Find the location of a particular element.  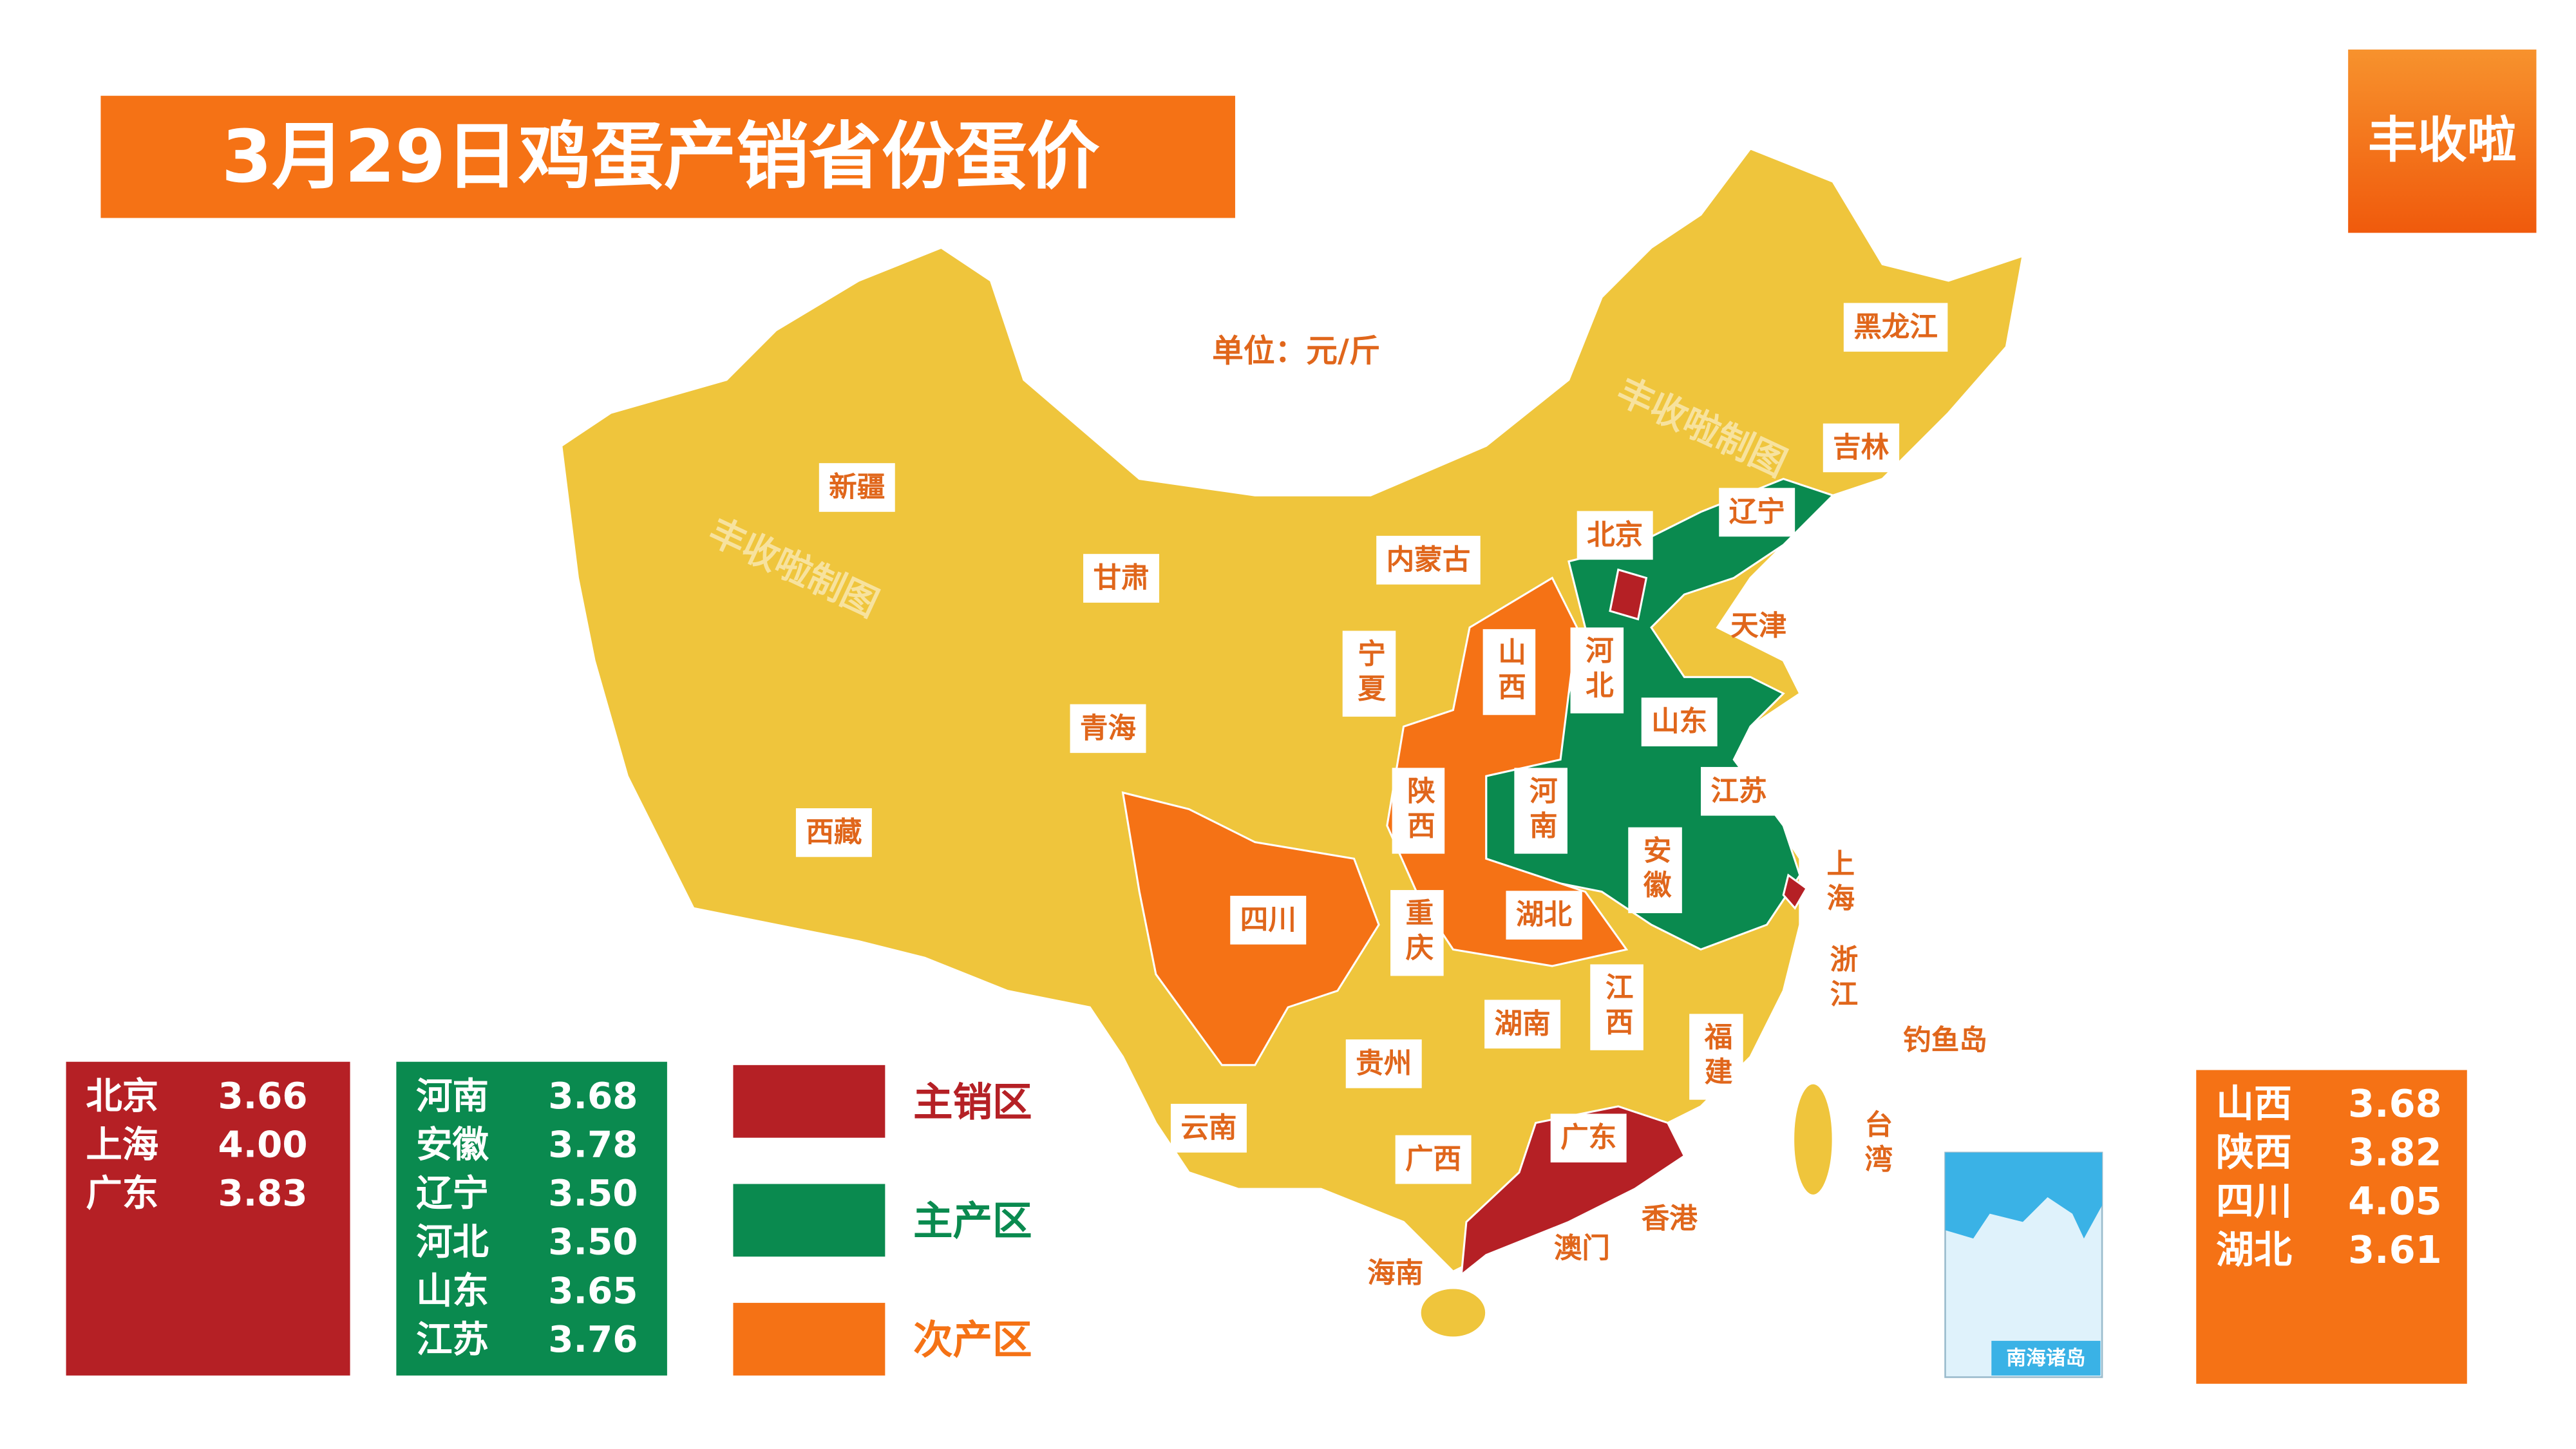

title: 3月29日鸡蛋产销省份蛋价 is located at coordinates (661, 156).